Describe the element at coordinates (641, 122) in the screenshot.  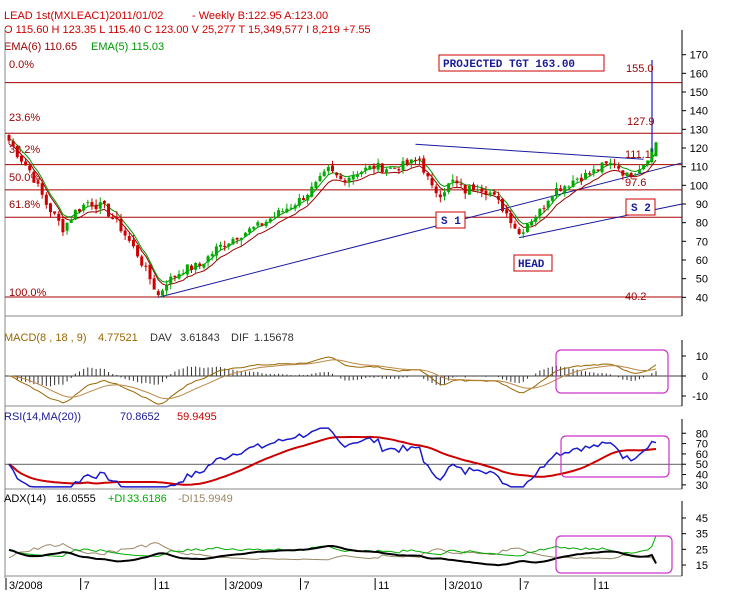
I see `level-127-label: 127.9` at that location.